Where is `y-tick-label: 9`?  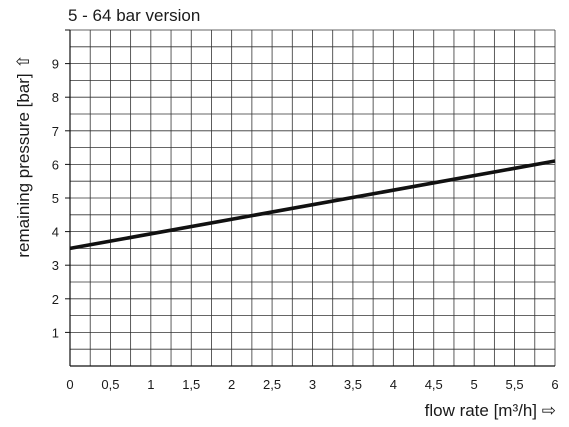
y-tick-label: 9 is located at coordinates (55, 64).